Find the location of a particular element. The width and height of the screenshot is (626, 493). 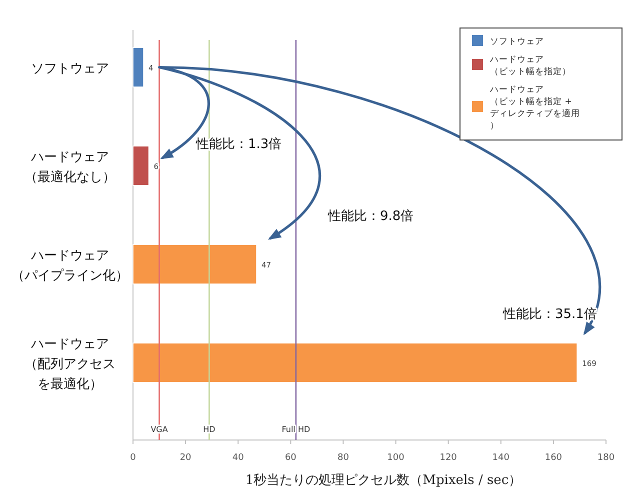

legend-label: ハードウェア（ビット幅を指定 +ディレクティブを適用） is located at coordinates (534, 108).